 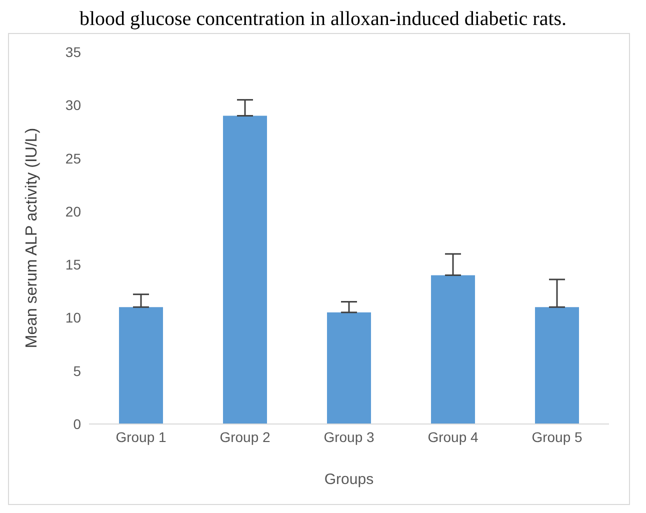 I want to click on y-tick-label: 20, so click(x=73, y=211).